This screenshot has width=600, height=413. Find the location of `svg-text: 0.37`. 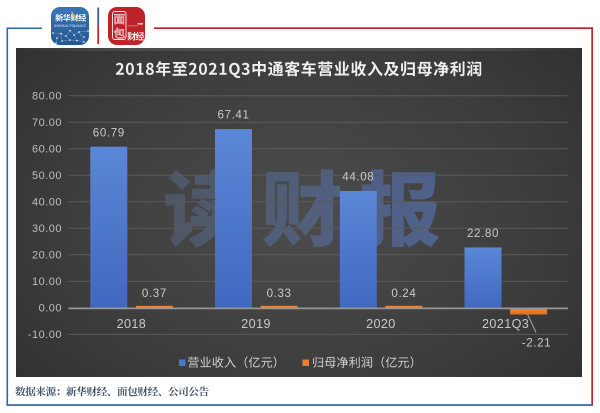

svg-text: 0.37 is located at coordinates (154, 293).